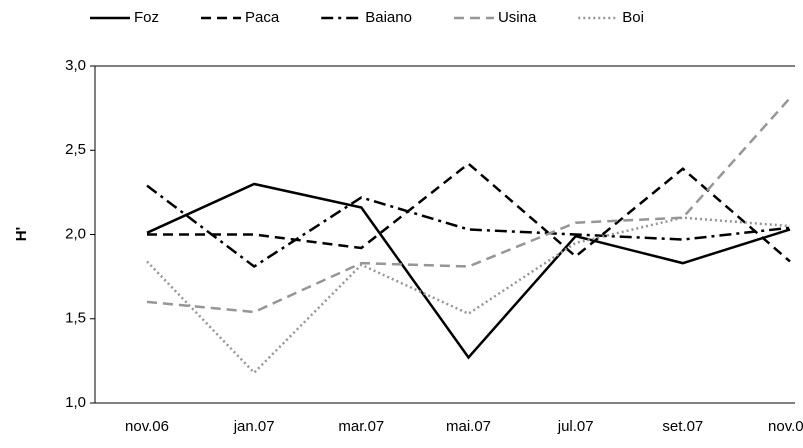  Describe the element at coordinates (361, 426) in the screenshot. I see `x-tick-label: mar.07` at that location.